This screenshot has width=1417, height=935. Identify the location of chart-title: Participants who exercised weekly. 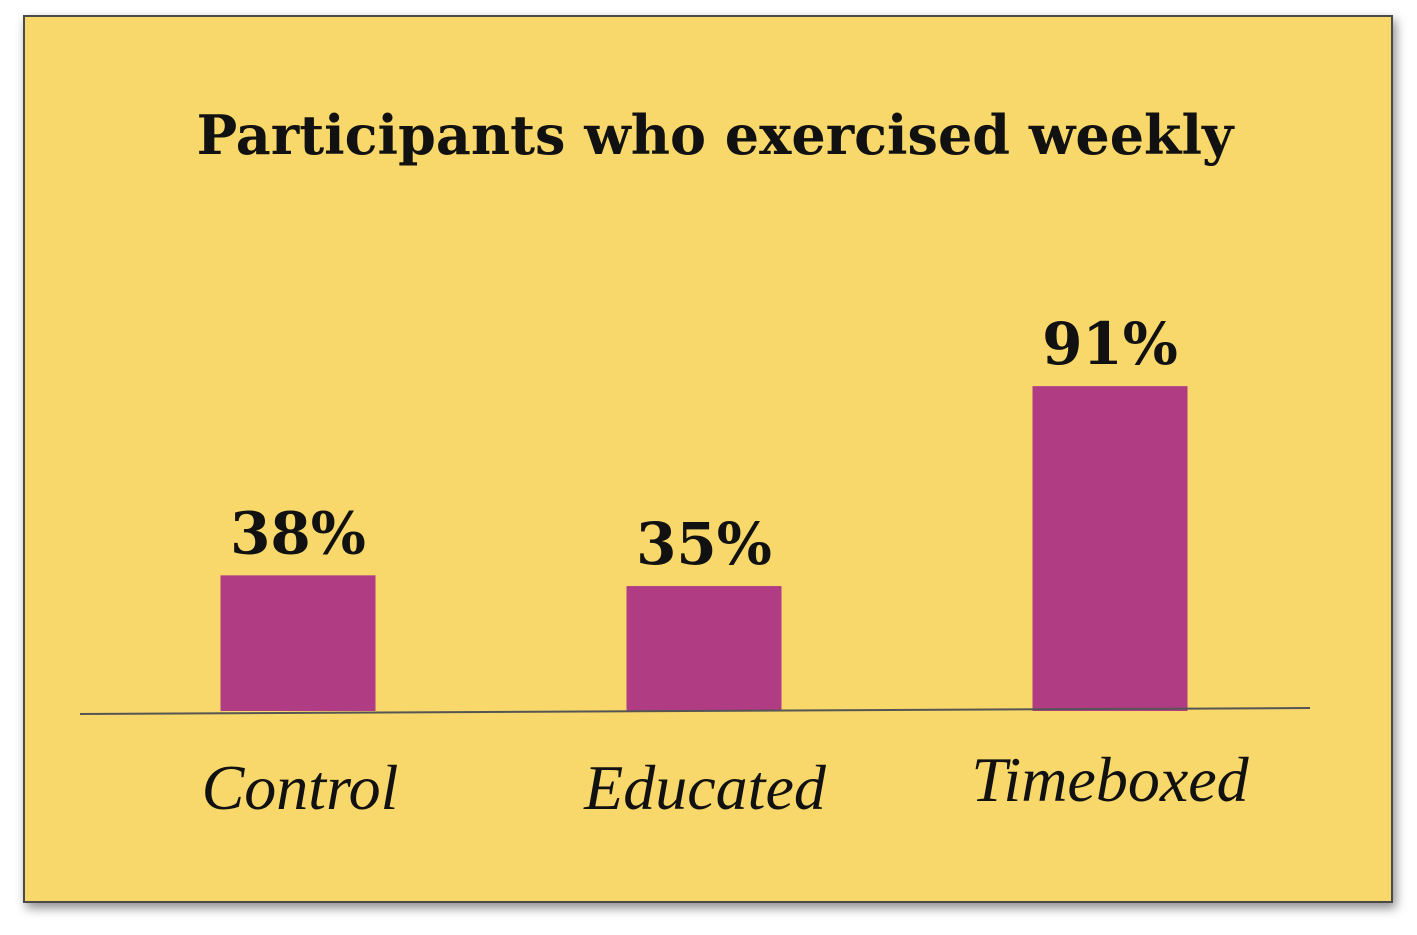
(716, 135).